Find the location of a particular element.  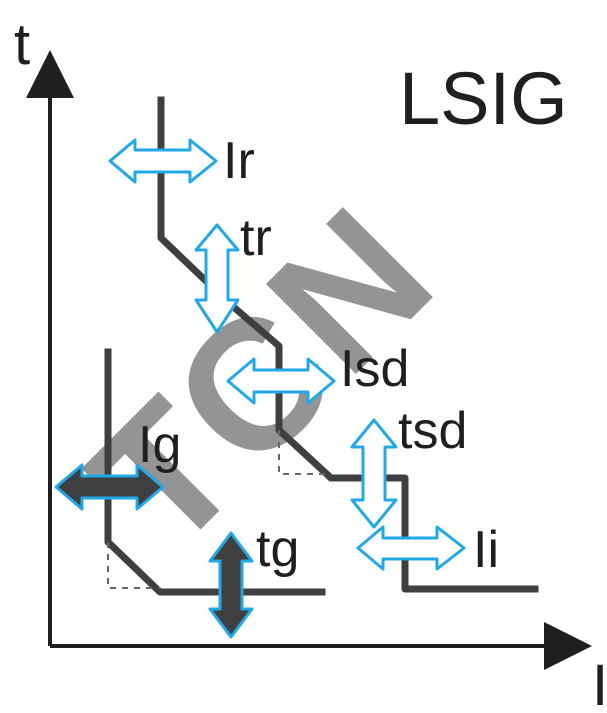

tsd-label: tsd is located at coordinates (432, 431).